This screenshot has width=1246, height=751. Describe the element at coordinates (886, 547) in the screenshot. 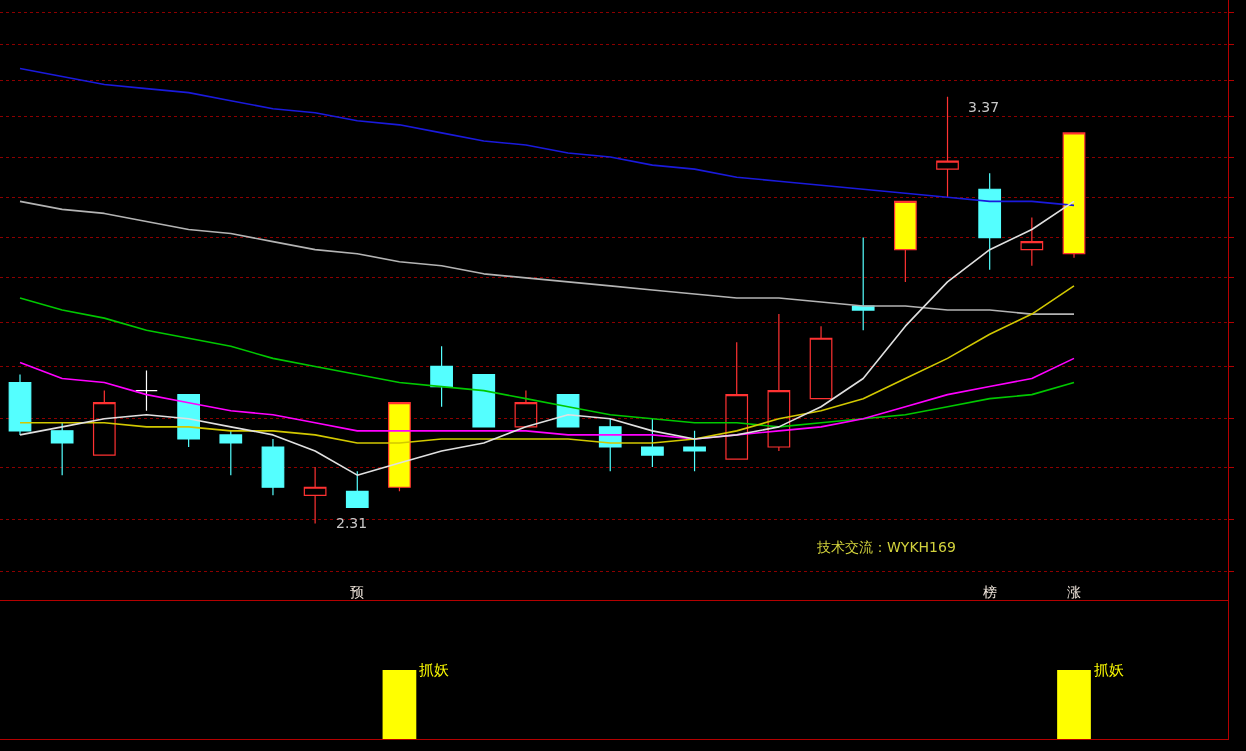

I see `annotation: 技术交流：WYKH169` at that location.